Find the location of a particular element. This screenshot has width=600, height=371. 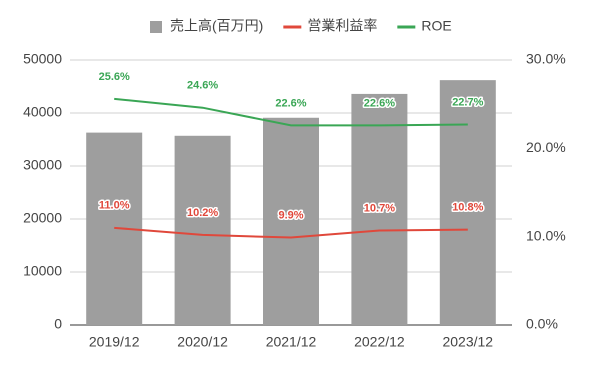

data-label: 9.9% is located at coordinates (290, 215).